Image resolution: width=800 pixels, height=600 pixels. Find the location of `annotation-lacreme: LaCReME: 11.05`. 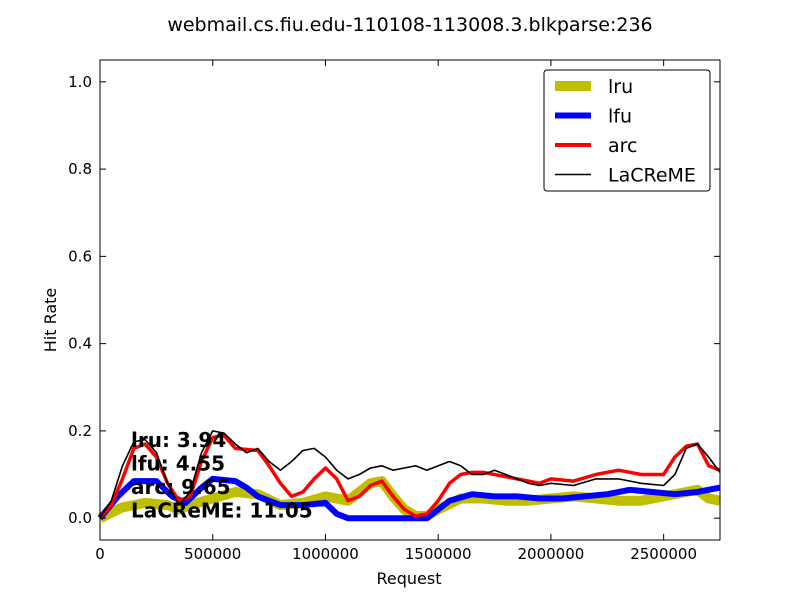

annotation-lacreme: LaCReME: 11.05 is located at coordinates (222, 511).